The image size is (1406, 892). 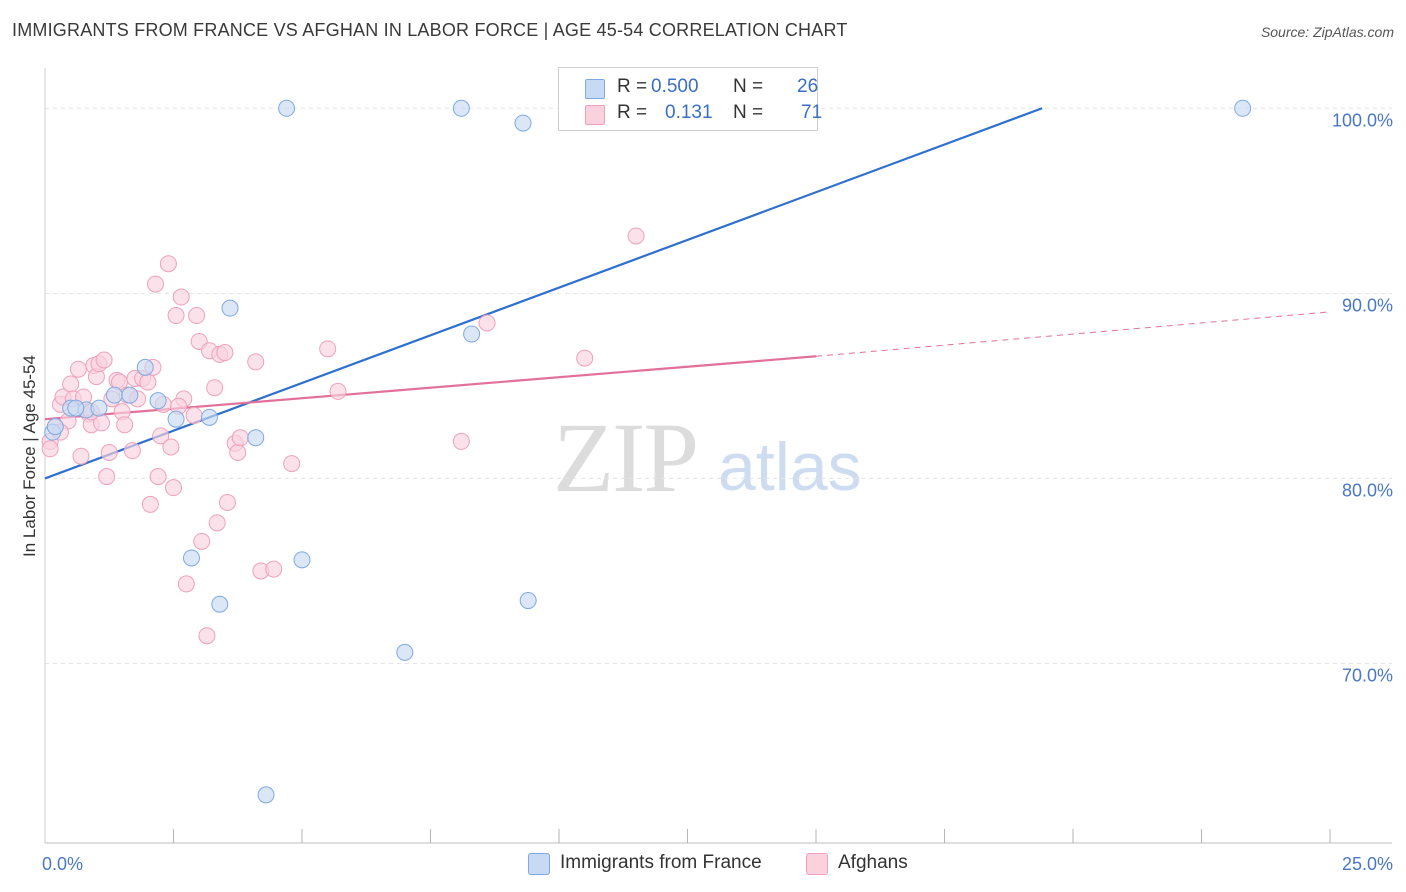 I want to click on legend-r-value: 0.500, so click(x=675, y=86).